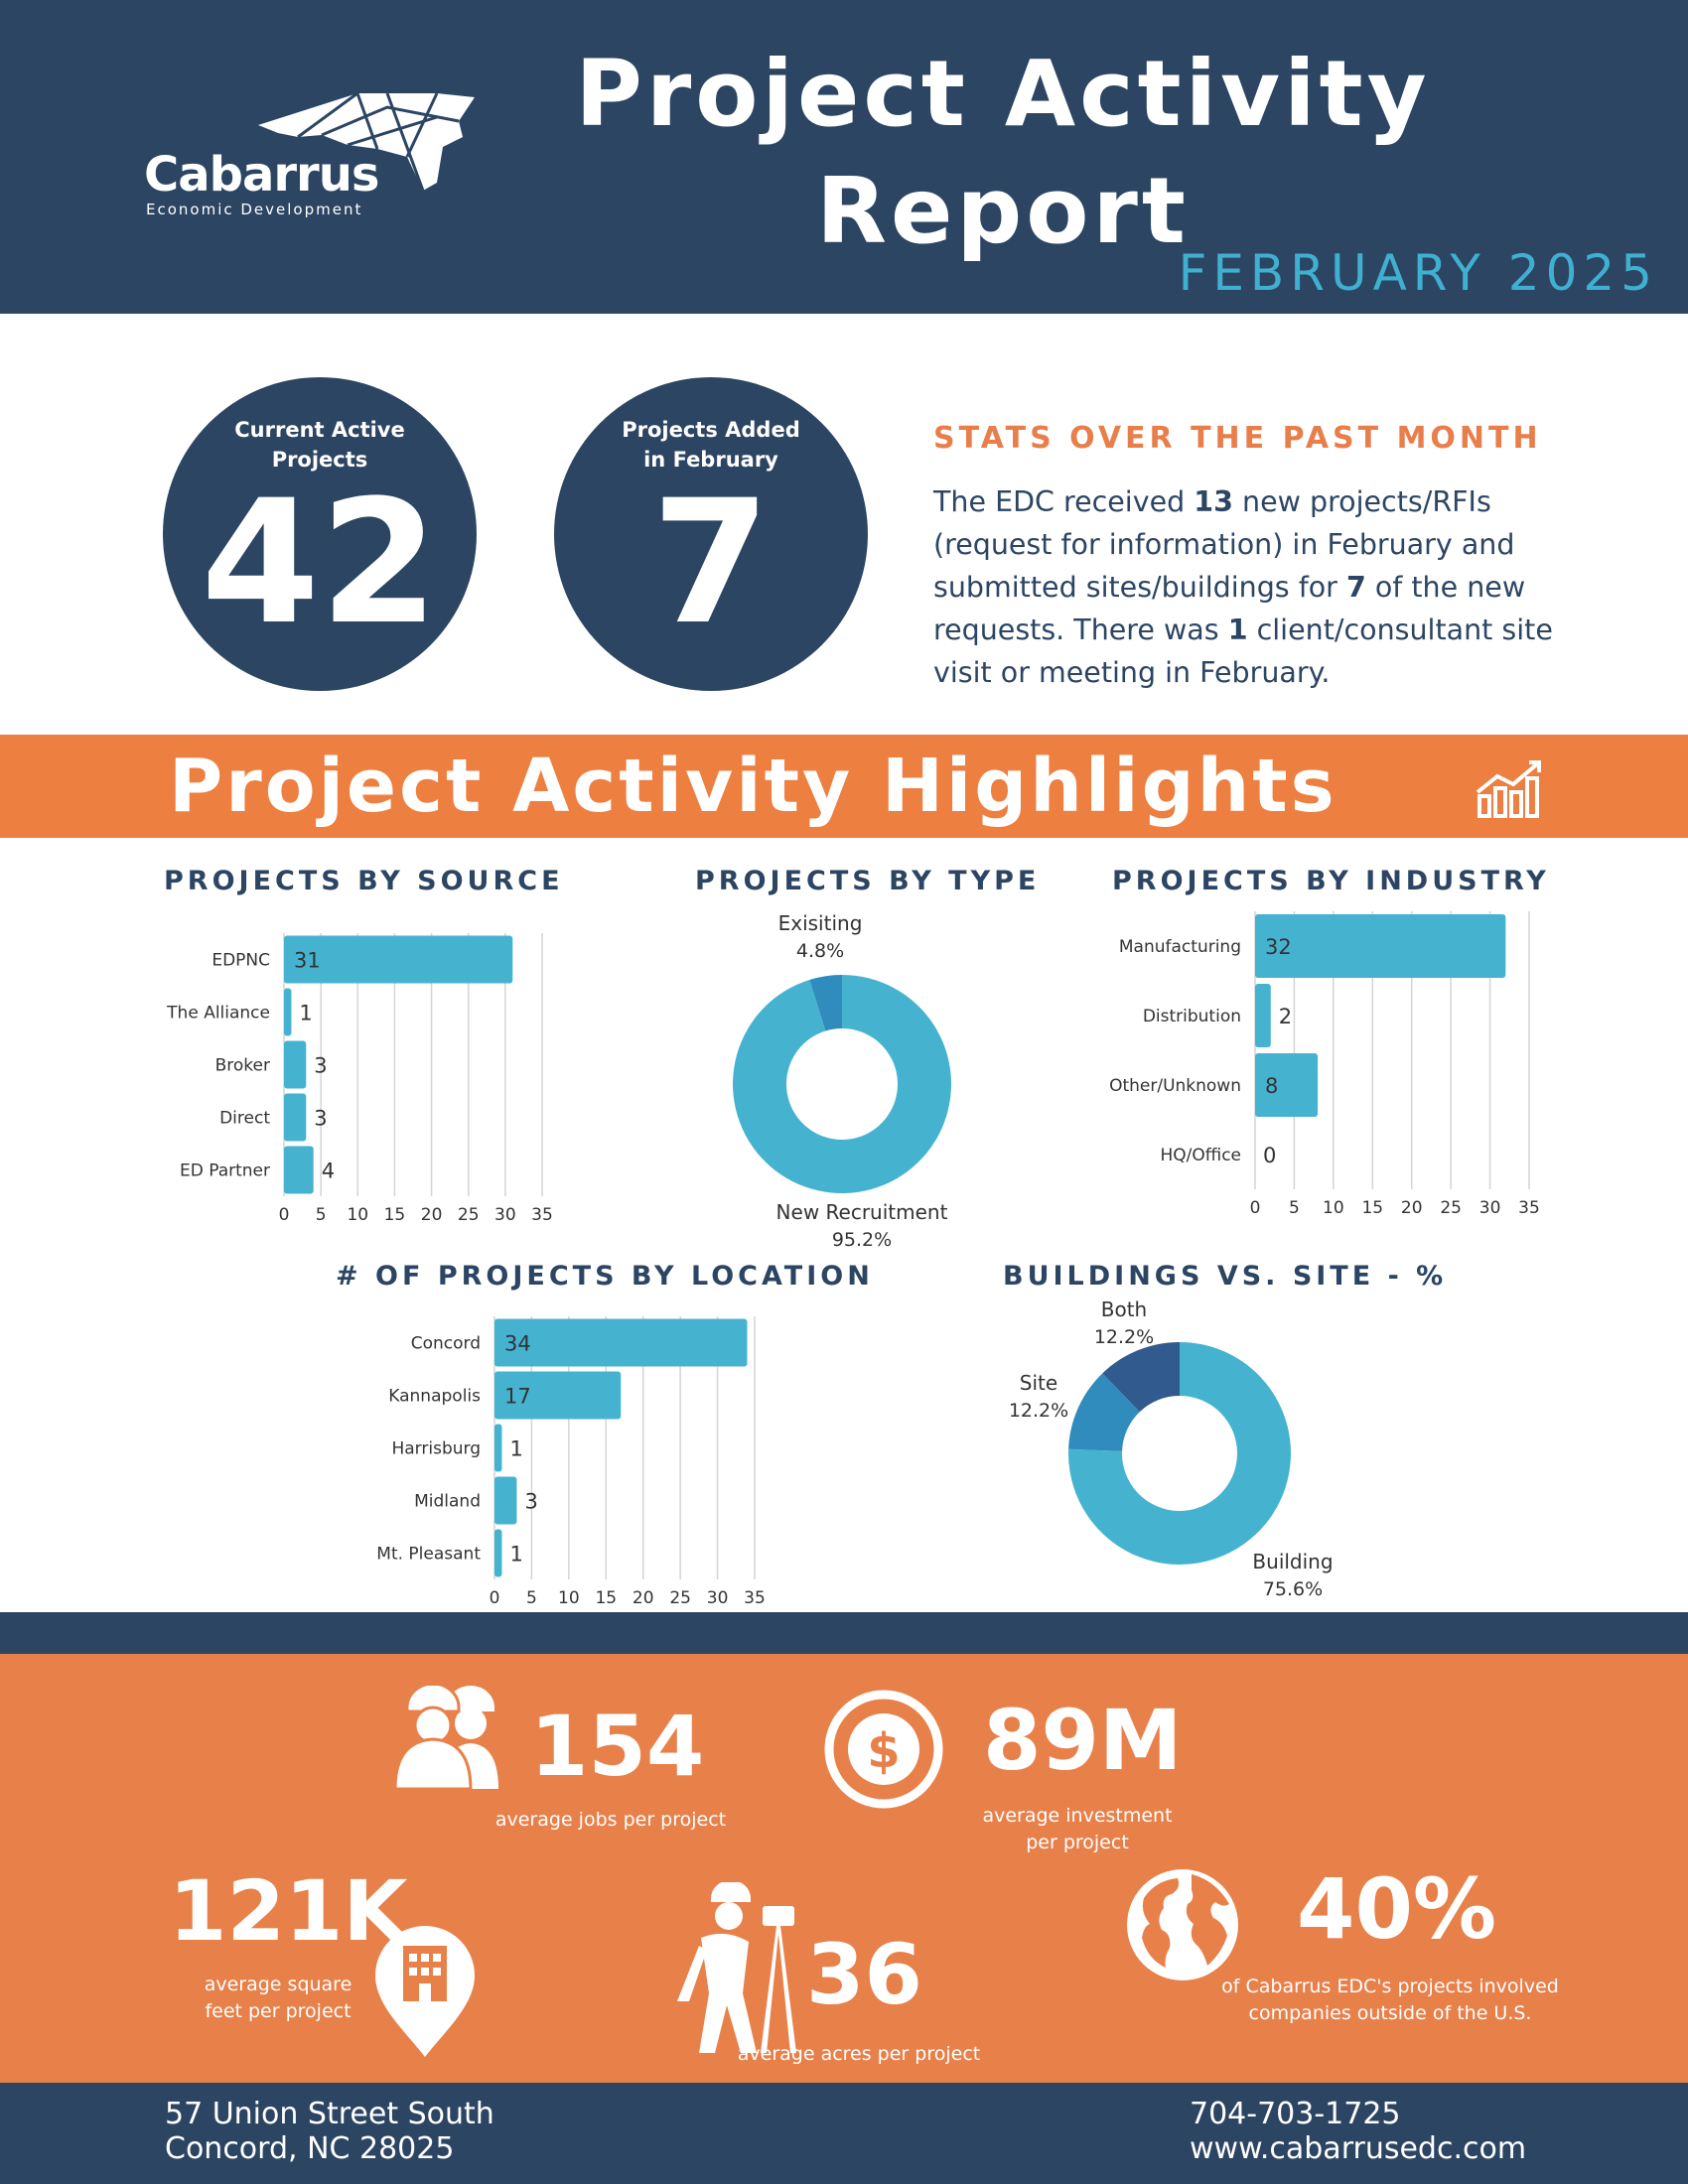  Describe the element at coordinates (1237, 438) in the screenshot. I see `stats-heading: STATS OVER THE PAST MONTH` at that location.